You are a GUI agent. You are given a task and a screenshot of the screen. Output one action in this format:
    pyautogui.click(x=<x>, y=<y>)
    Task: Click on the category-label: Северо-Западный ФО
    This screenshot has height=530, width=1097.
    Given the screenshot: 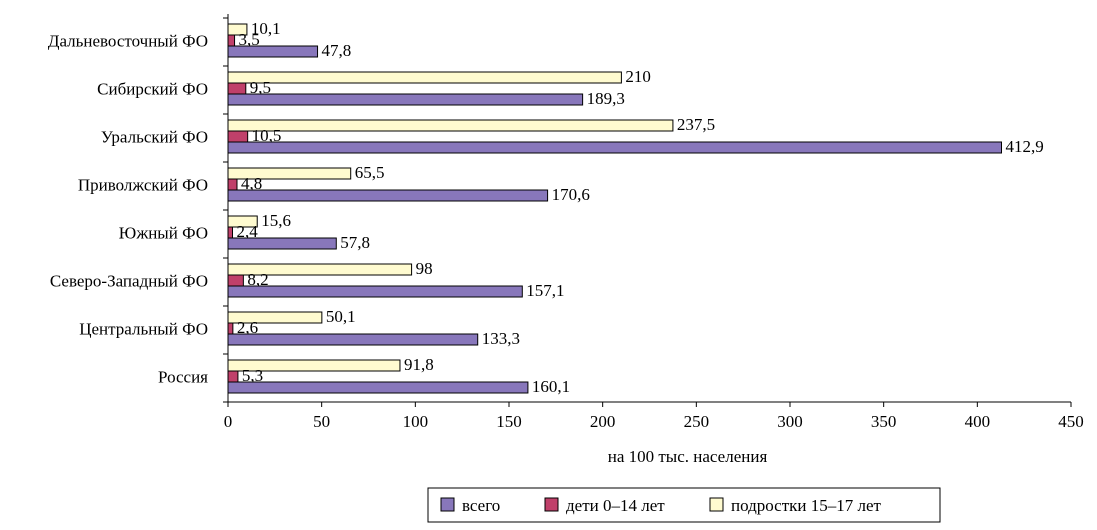 What is the action you would take?
    pyautogui.click(x=129, y=281)
    